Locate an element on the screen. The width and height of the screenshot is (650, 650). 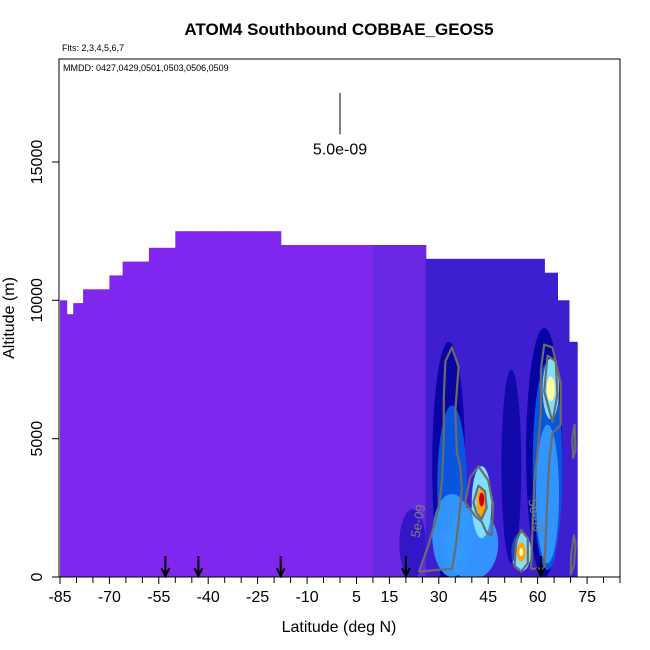
x-tick-label: -85 is located at coordinates (59, 597).